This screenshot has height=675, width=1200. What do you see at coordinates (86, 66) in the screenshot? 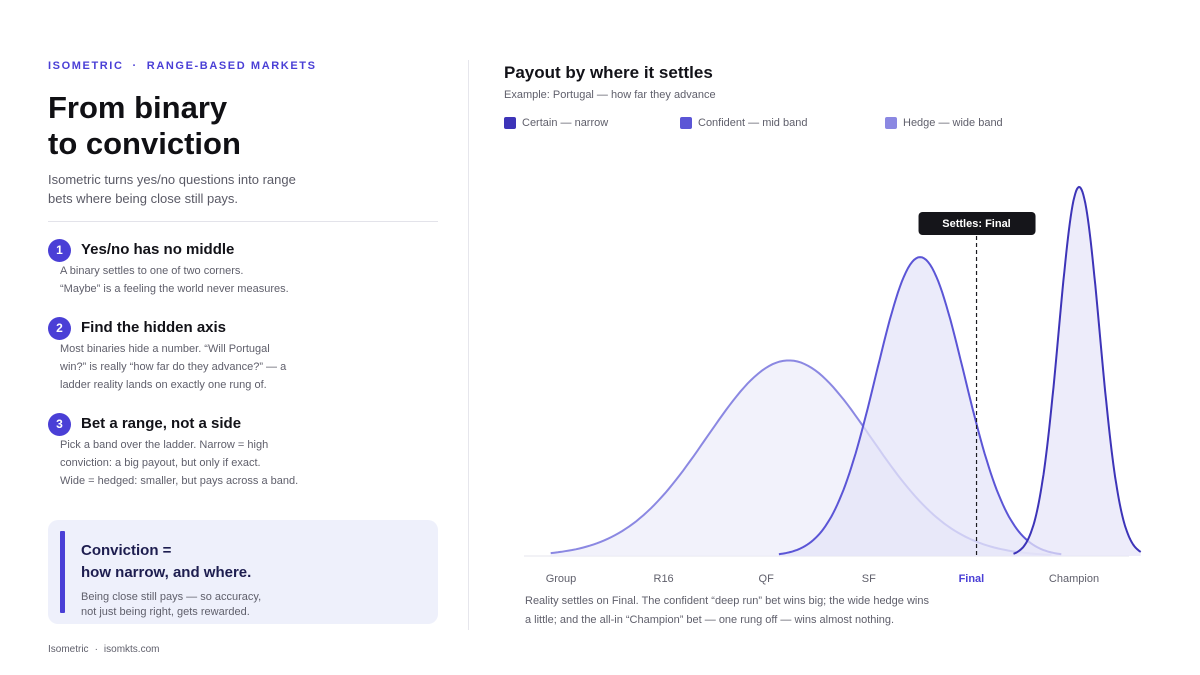
I see `eyebrow-brand: ISOMETRIC` at bounding box center [86, 66].